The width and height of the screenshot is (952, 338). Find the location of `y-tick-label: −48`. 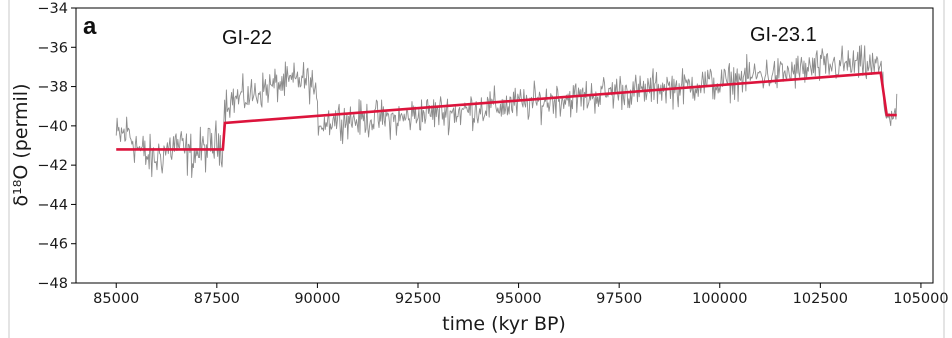

y-tick-label: −48 is located at coordinates (52, 284).